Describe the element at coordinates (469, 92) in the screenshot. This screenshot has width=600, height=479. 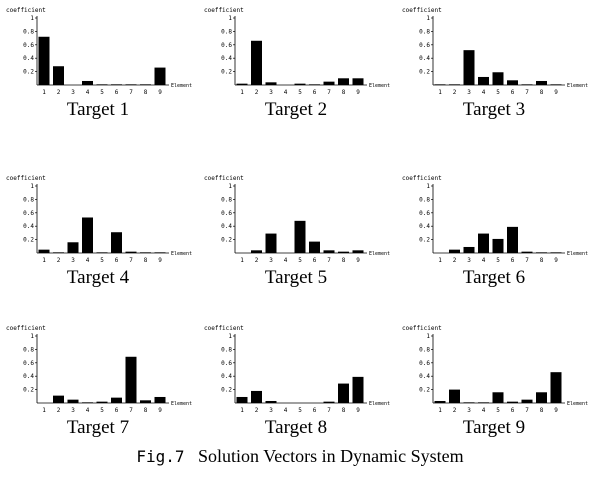
I see `chart-3-xtick-label: 3` at that location.